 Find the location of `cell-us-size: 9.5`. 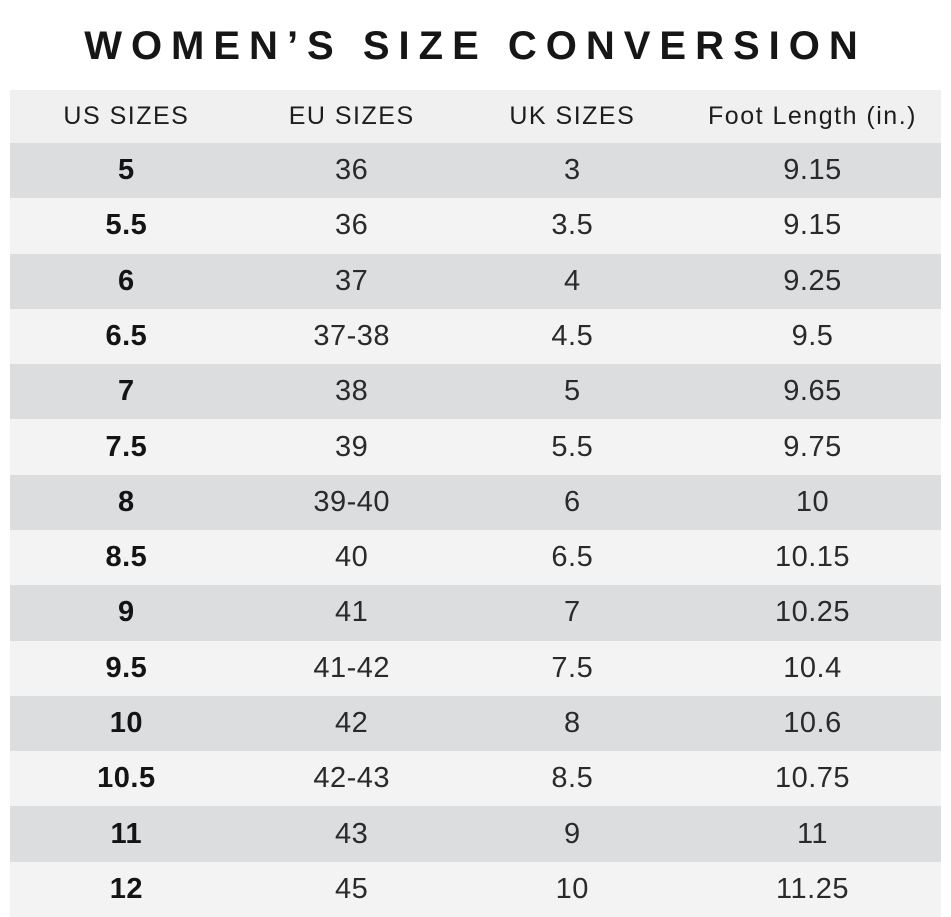

cell-us-size: 9.5 is located at coordinates (126, 667).